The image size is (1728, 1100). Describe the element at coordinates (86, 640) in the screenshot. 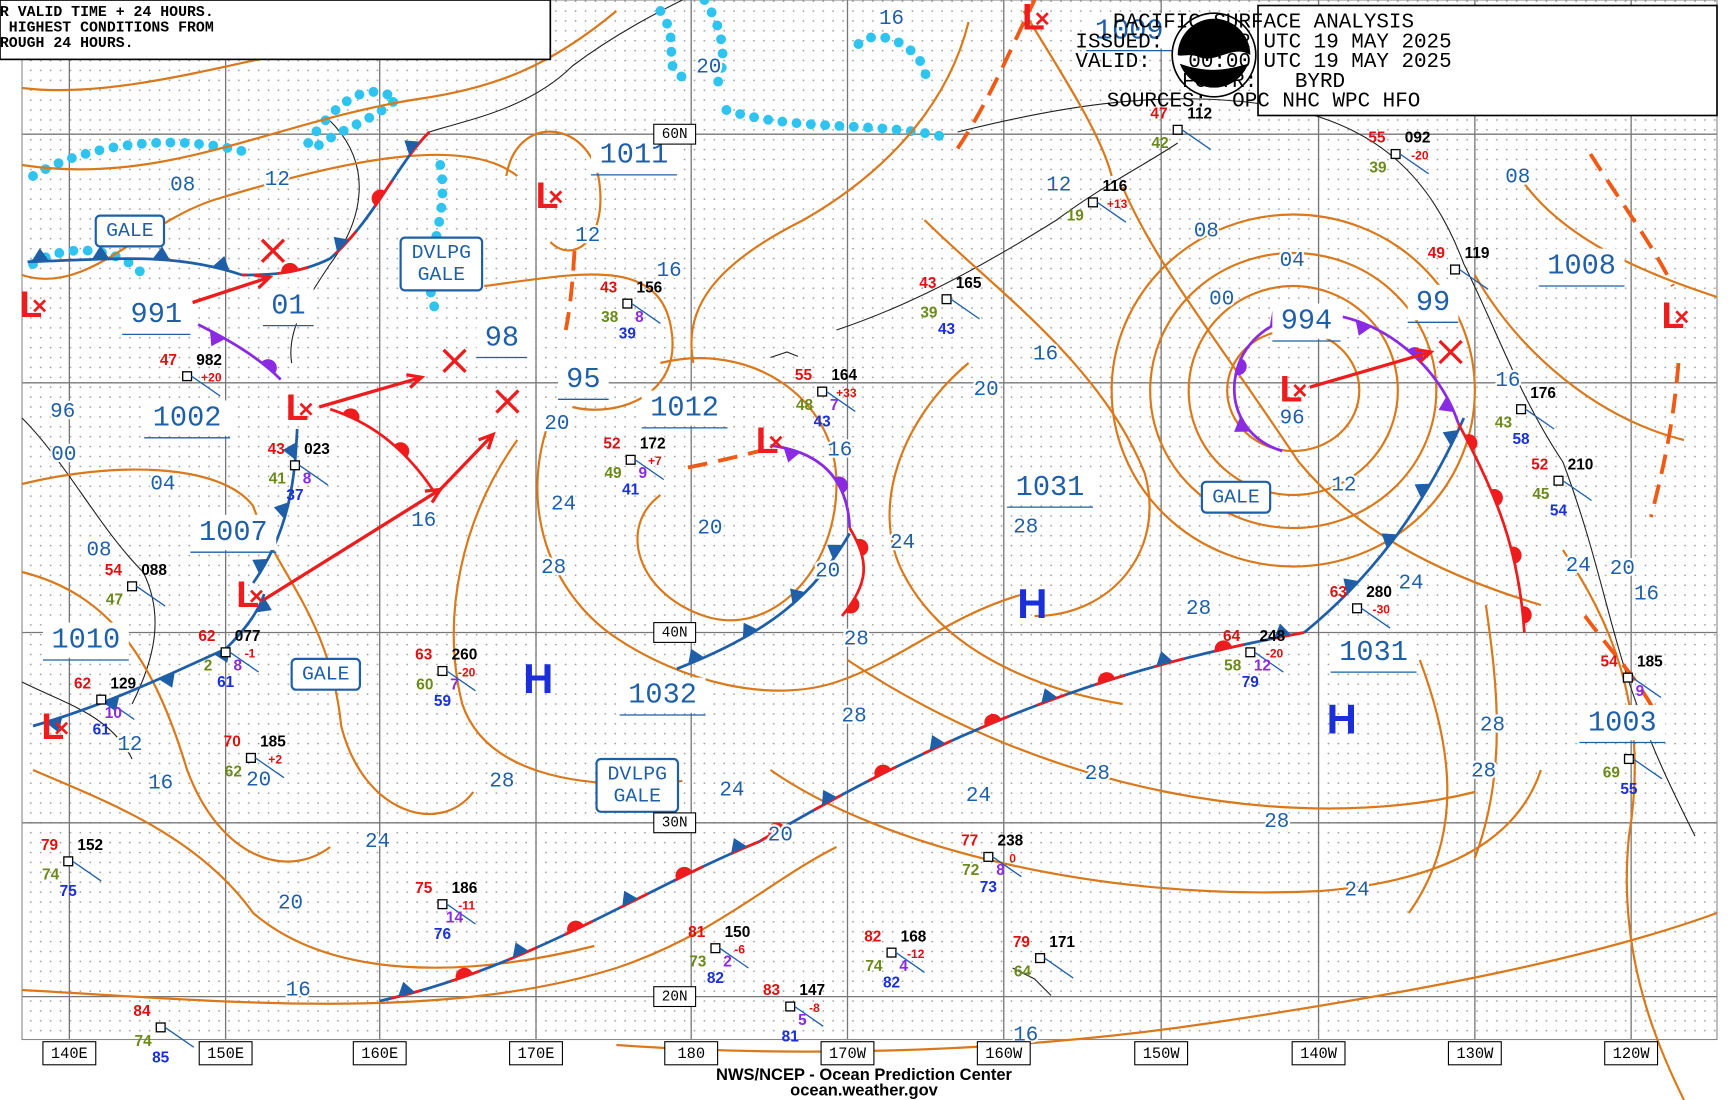

I see `pressure-label: 1010` at that location.